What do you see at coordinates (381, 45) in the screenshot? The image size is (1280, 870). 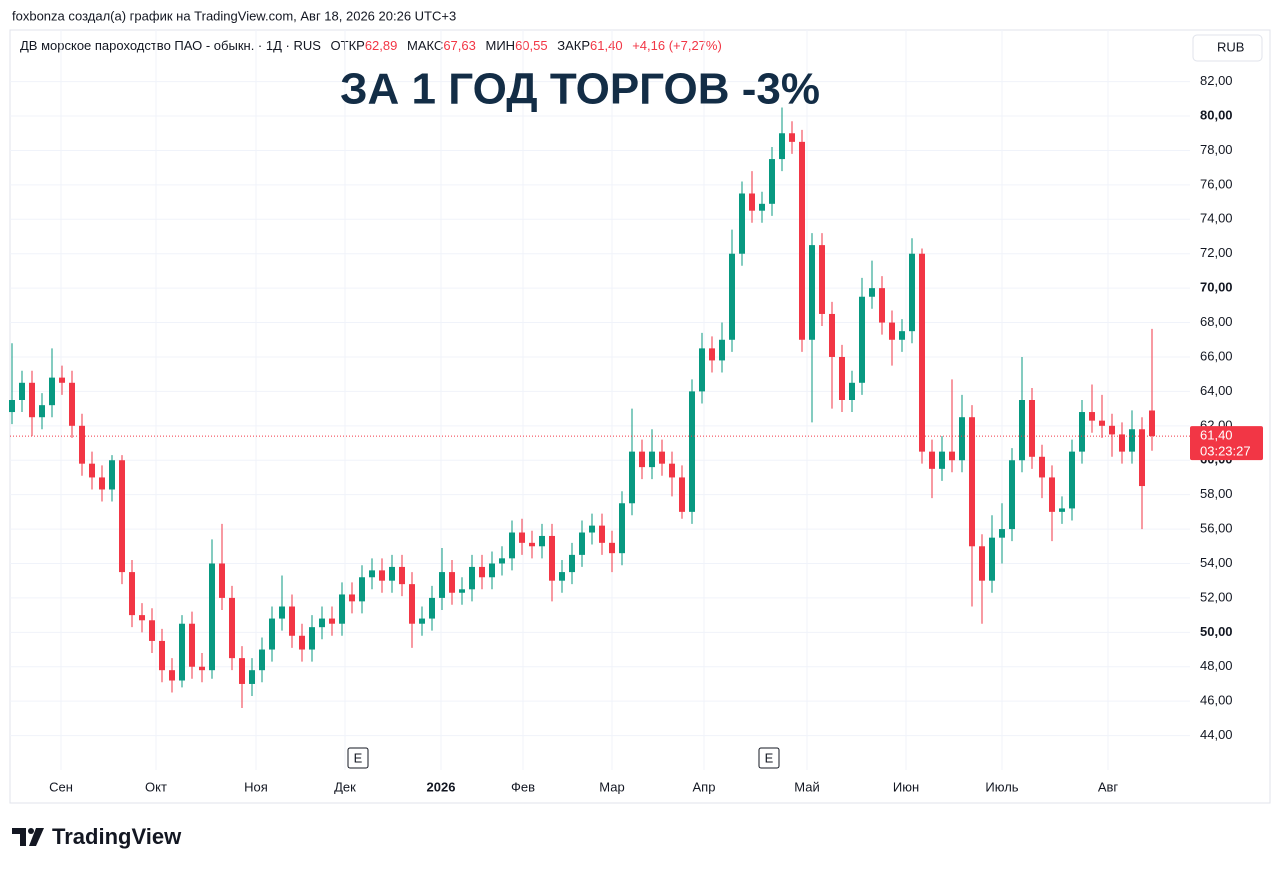 I see `legend-value: 62,89` at bounding box center [381, 45].